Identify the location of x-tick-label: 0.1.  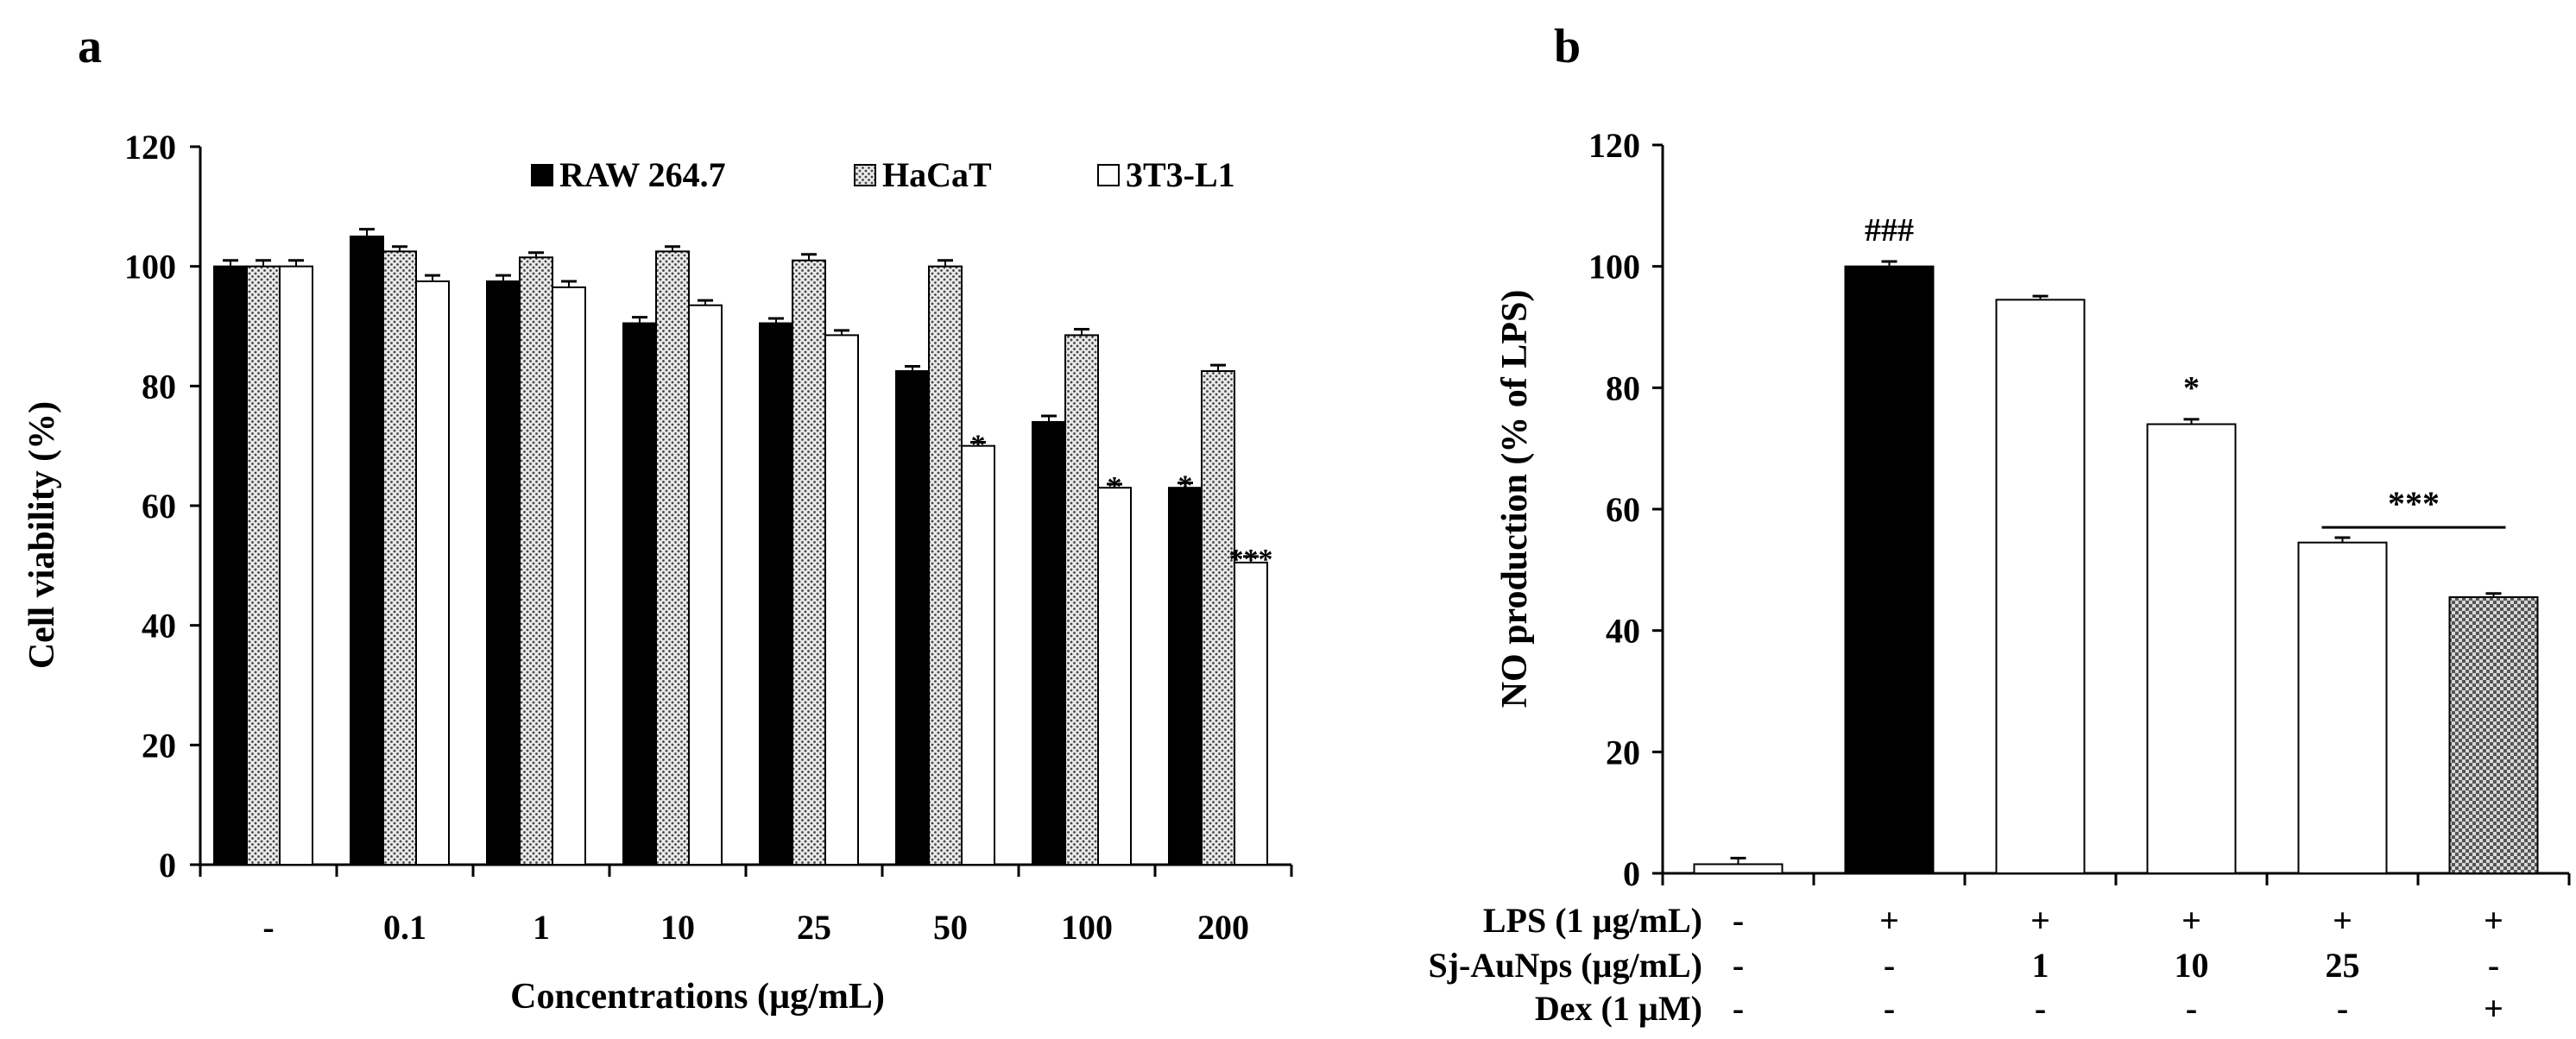
(404, 927).